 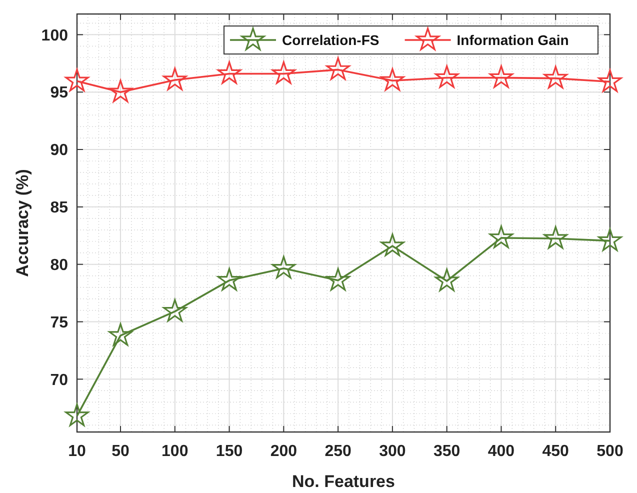 What do you see at coordinates (331, 40) in the screenshot?
I see `legend-label: Correlation-FS` at bounding box center [331, 40].